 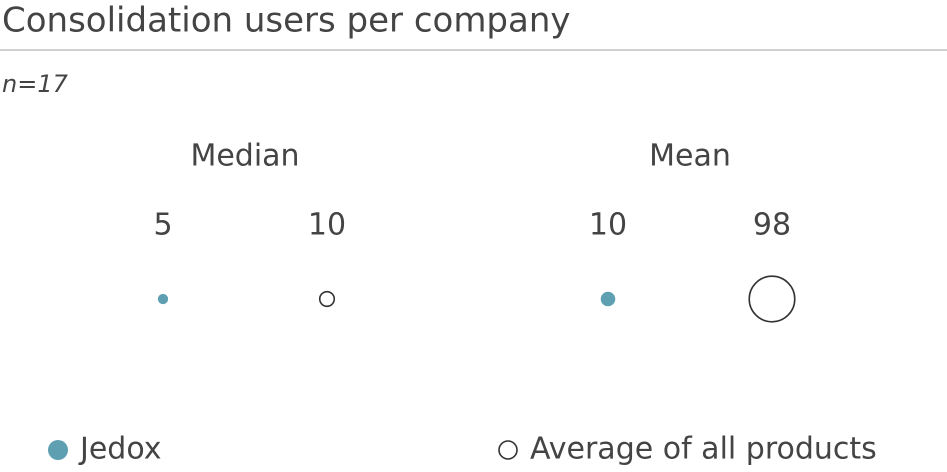 What do you see at coordinates (244, 156) in the screenshot?
I see `category-label: Median` at bounding box center [244, 156].